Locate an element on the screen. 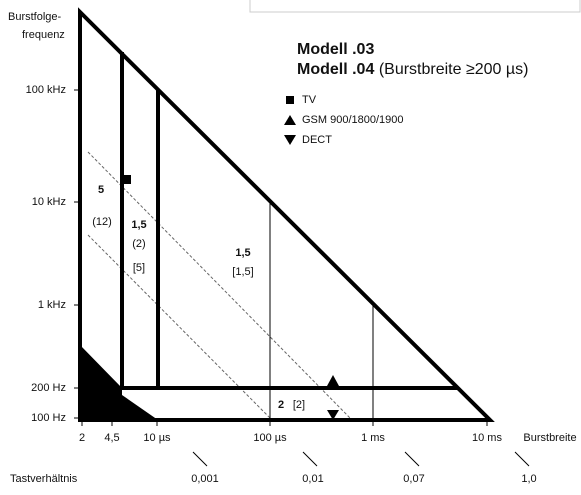 Image resolution: width=581 pixels, height=495 pixels. duty-tick-label: 0,01 is located at coordinates (312, 479).